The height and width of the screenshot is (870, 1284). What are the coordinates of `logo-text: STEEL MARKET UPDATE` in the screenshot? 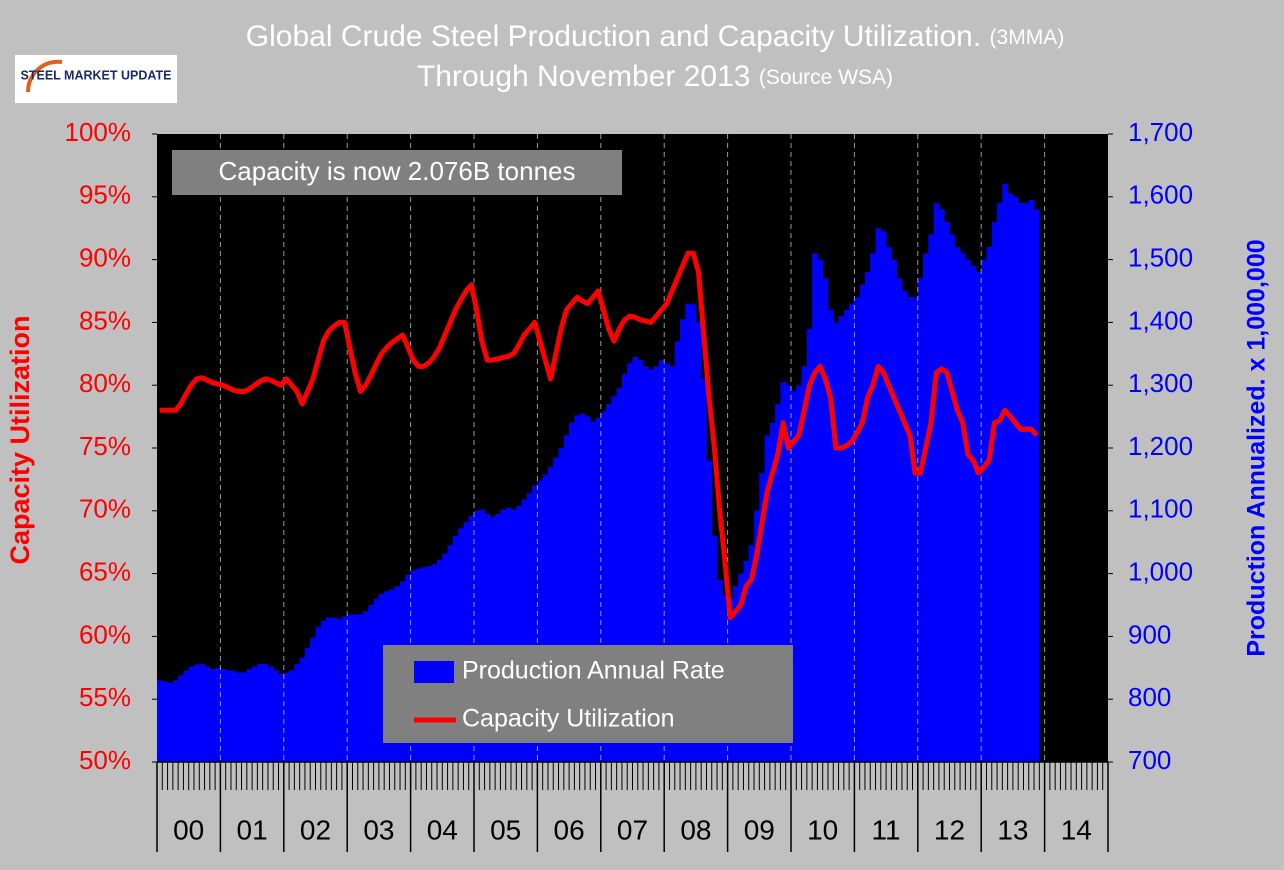 It's located at (96, 75).